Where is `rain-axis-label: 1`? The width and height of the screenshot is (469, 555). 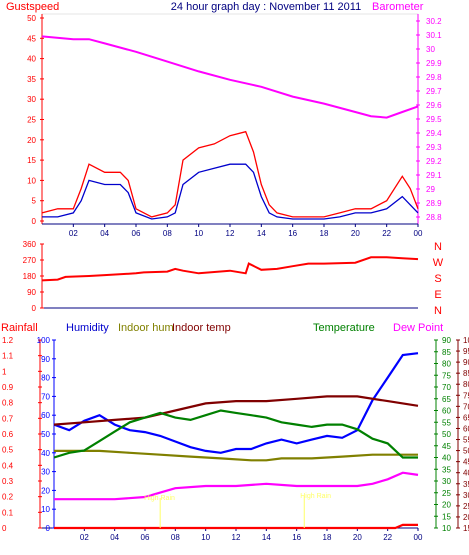
rain-axis-label: 1 is located at coordinates (4, 371).